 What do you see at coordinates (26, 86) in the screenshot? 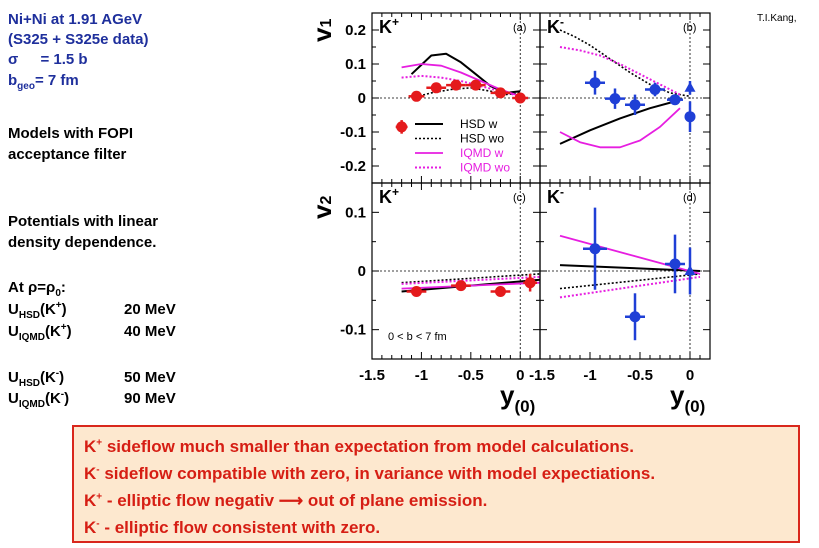
I see `bgeo-subscript: geo` at bounding box center [26, 86].